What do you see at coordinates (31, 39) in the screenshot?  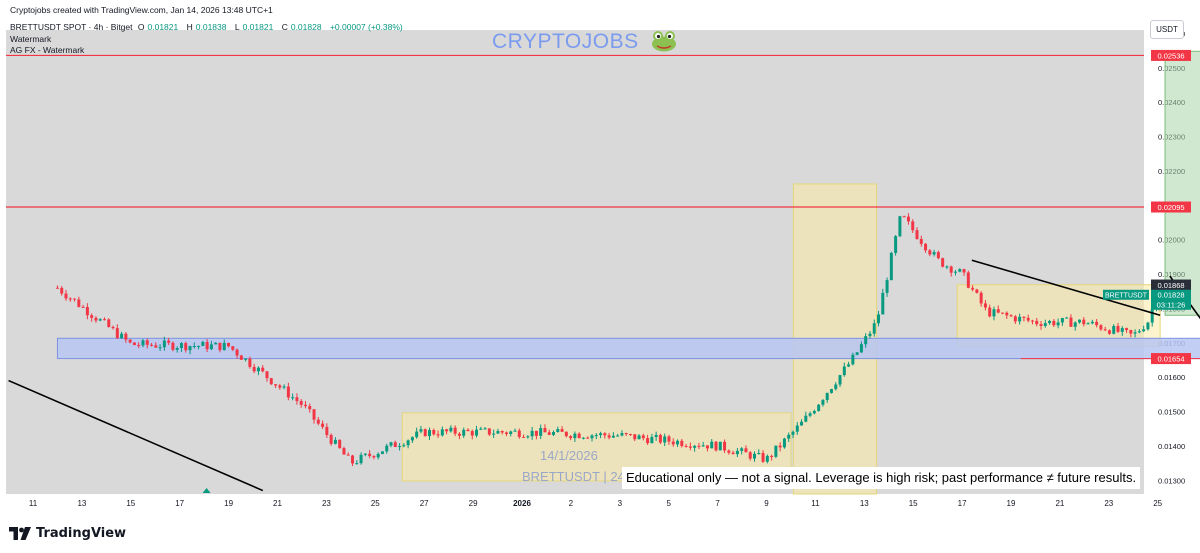 I see `indicator-watermark: Watermark` at bounding box center [31, 39].